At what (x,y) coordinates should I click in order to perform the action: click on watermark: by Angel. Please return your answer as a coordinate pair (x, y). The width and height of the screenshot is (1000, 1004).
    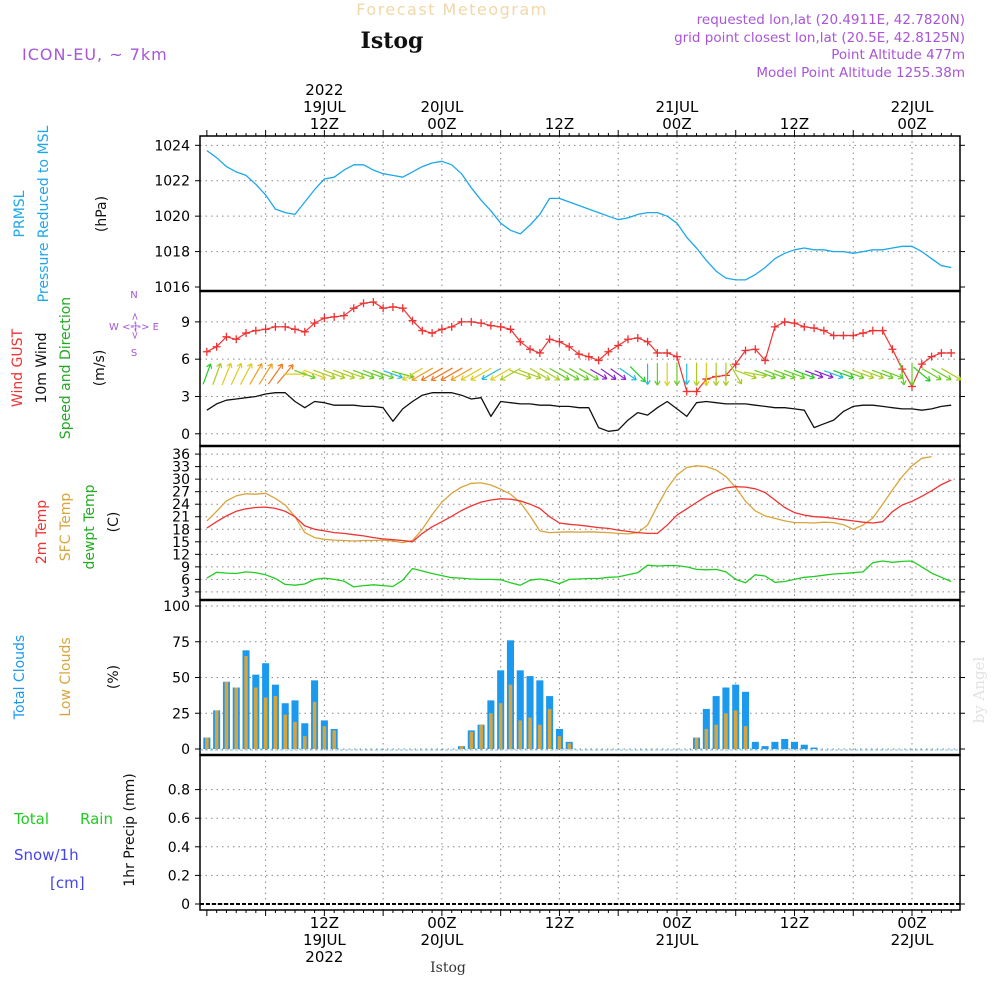
    Looking at the image, I should click on (979, 689).